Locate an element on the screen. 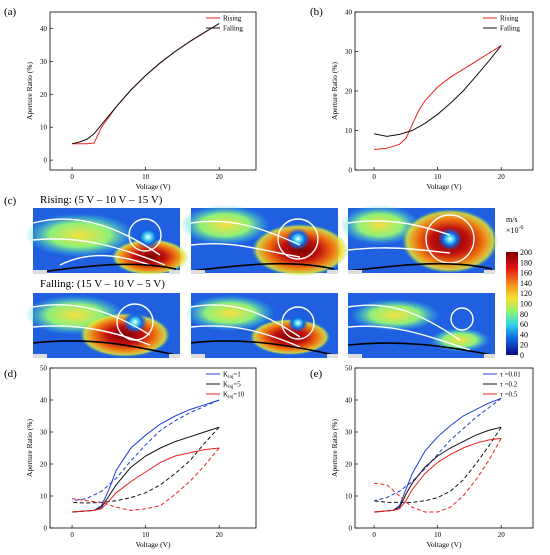 The image size is (550, 555). sim-falling-10v is located at coordinates (261, 325).